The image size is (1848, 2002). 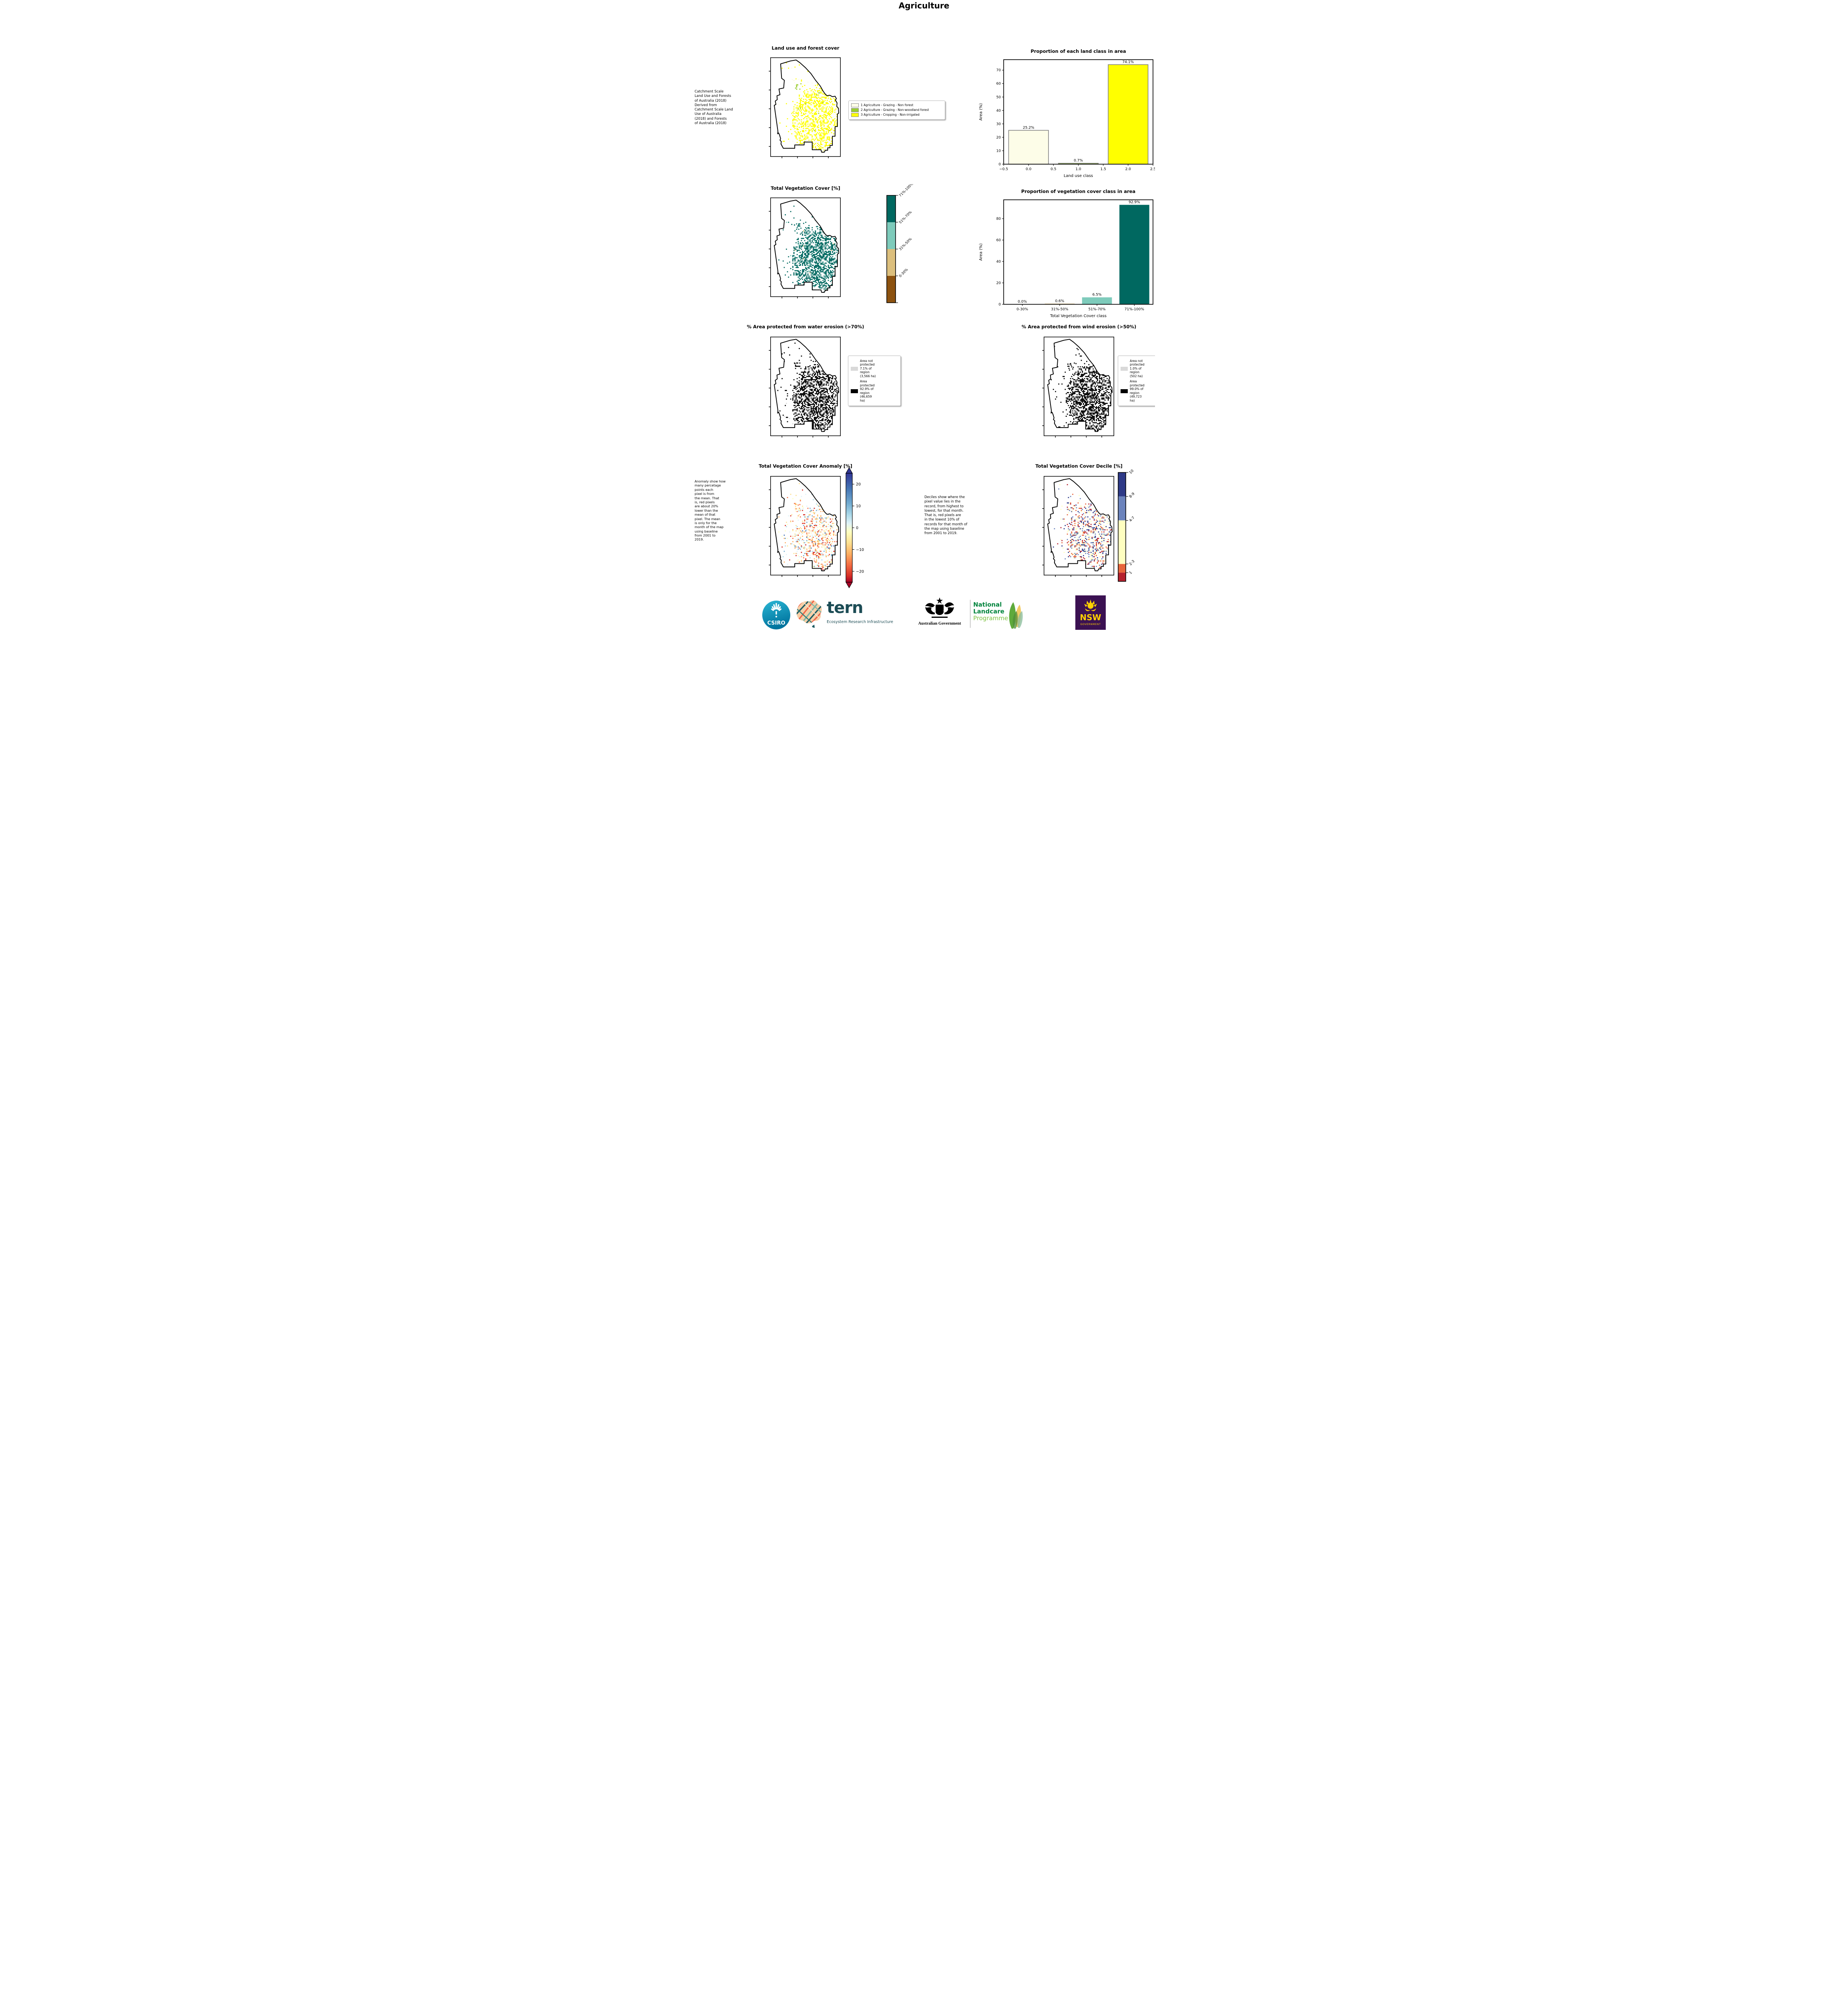 I want to click on decile-map, so click(x=1078, y=526).